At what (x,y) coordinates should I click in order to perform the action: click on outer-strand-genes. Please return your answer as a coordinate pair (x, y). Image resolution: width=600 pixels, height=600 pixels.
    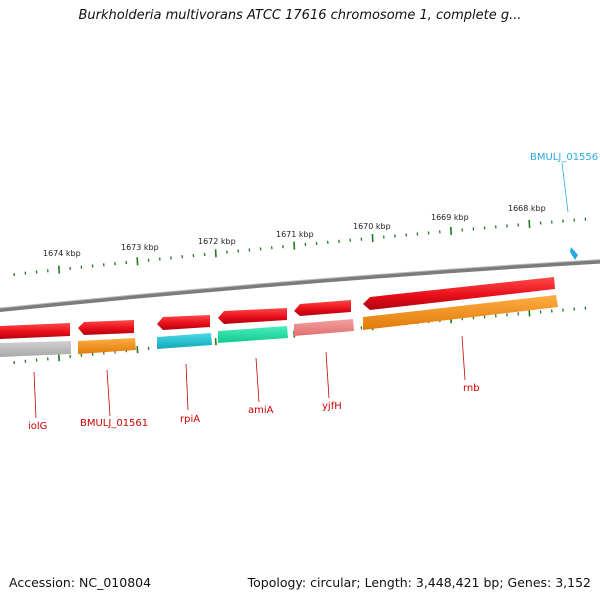
    Looking at the image, I should click on (277, 308).